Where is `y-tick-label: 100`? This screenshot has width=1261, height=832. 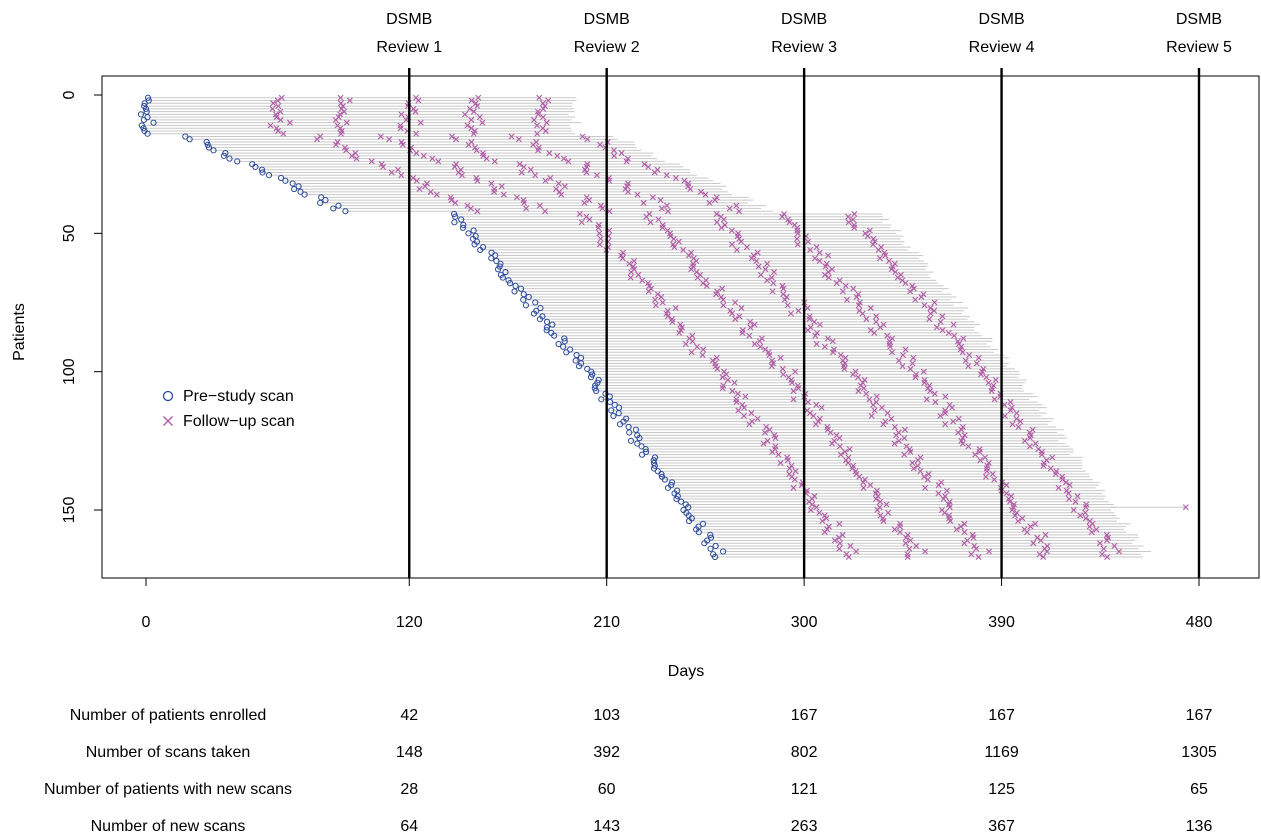
y-tick-label: 100 is located at coordinates (69, 371).